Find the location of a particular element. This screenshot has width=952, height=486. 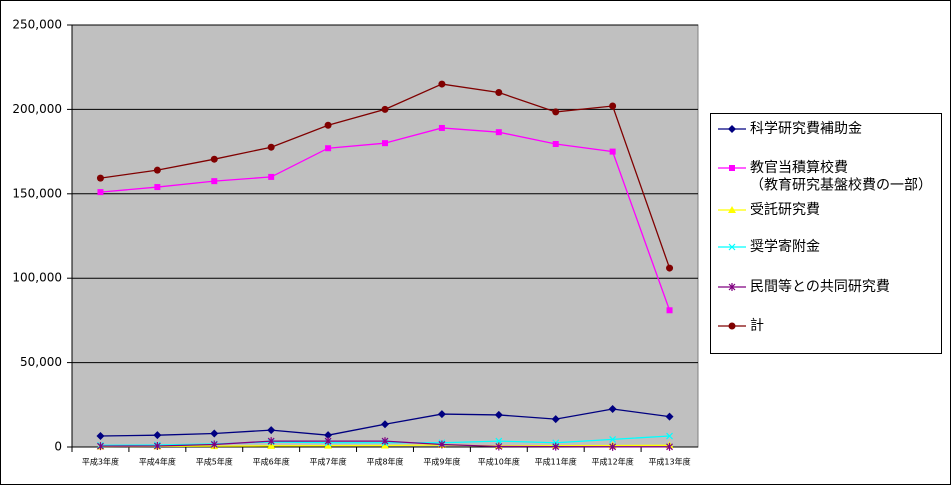

x-tick-label: 平成13年度 is located at coordinates (669, 462).